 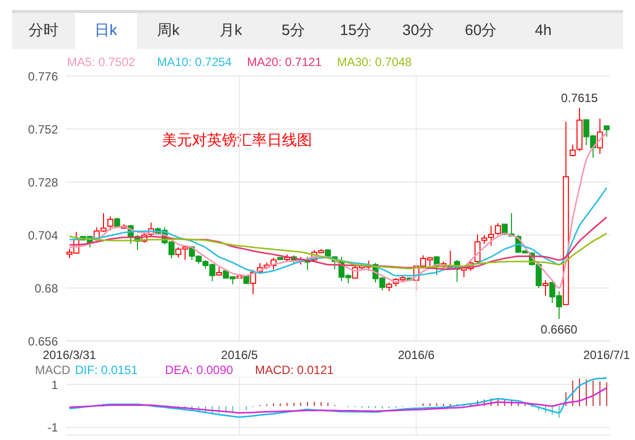 I want to click on text: MACD: 0.0121, so click(x=295, y=370).